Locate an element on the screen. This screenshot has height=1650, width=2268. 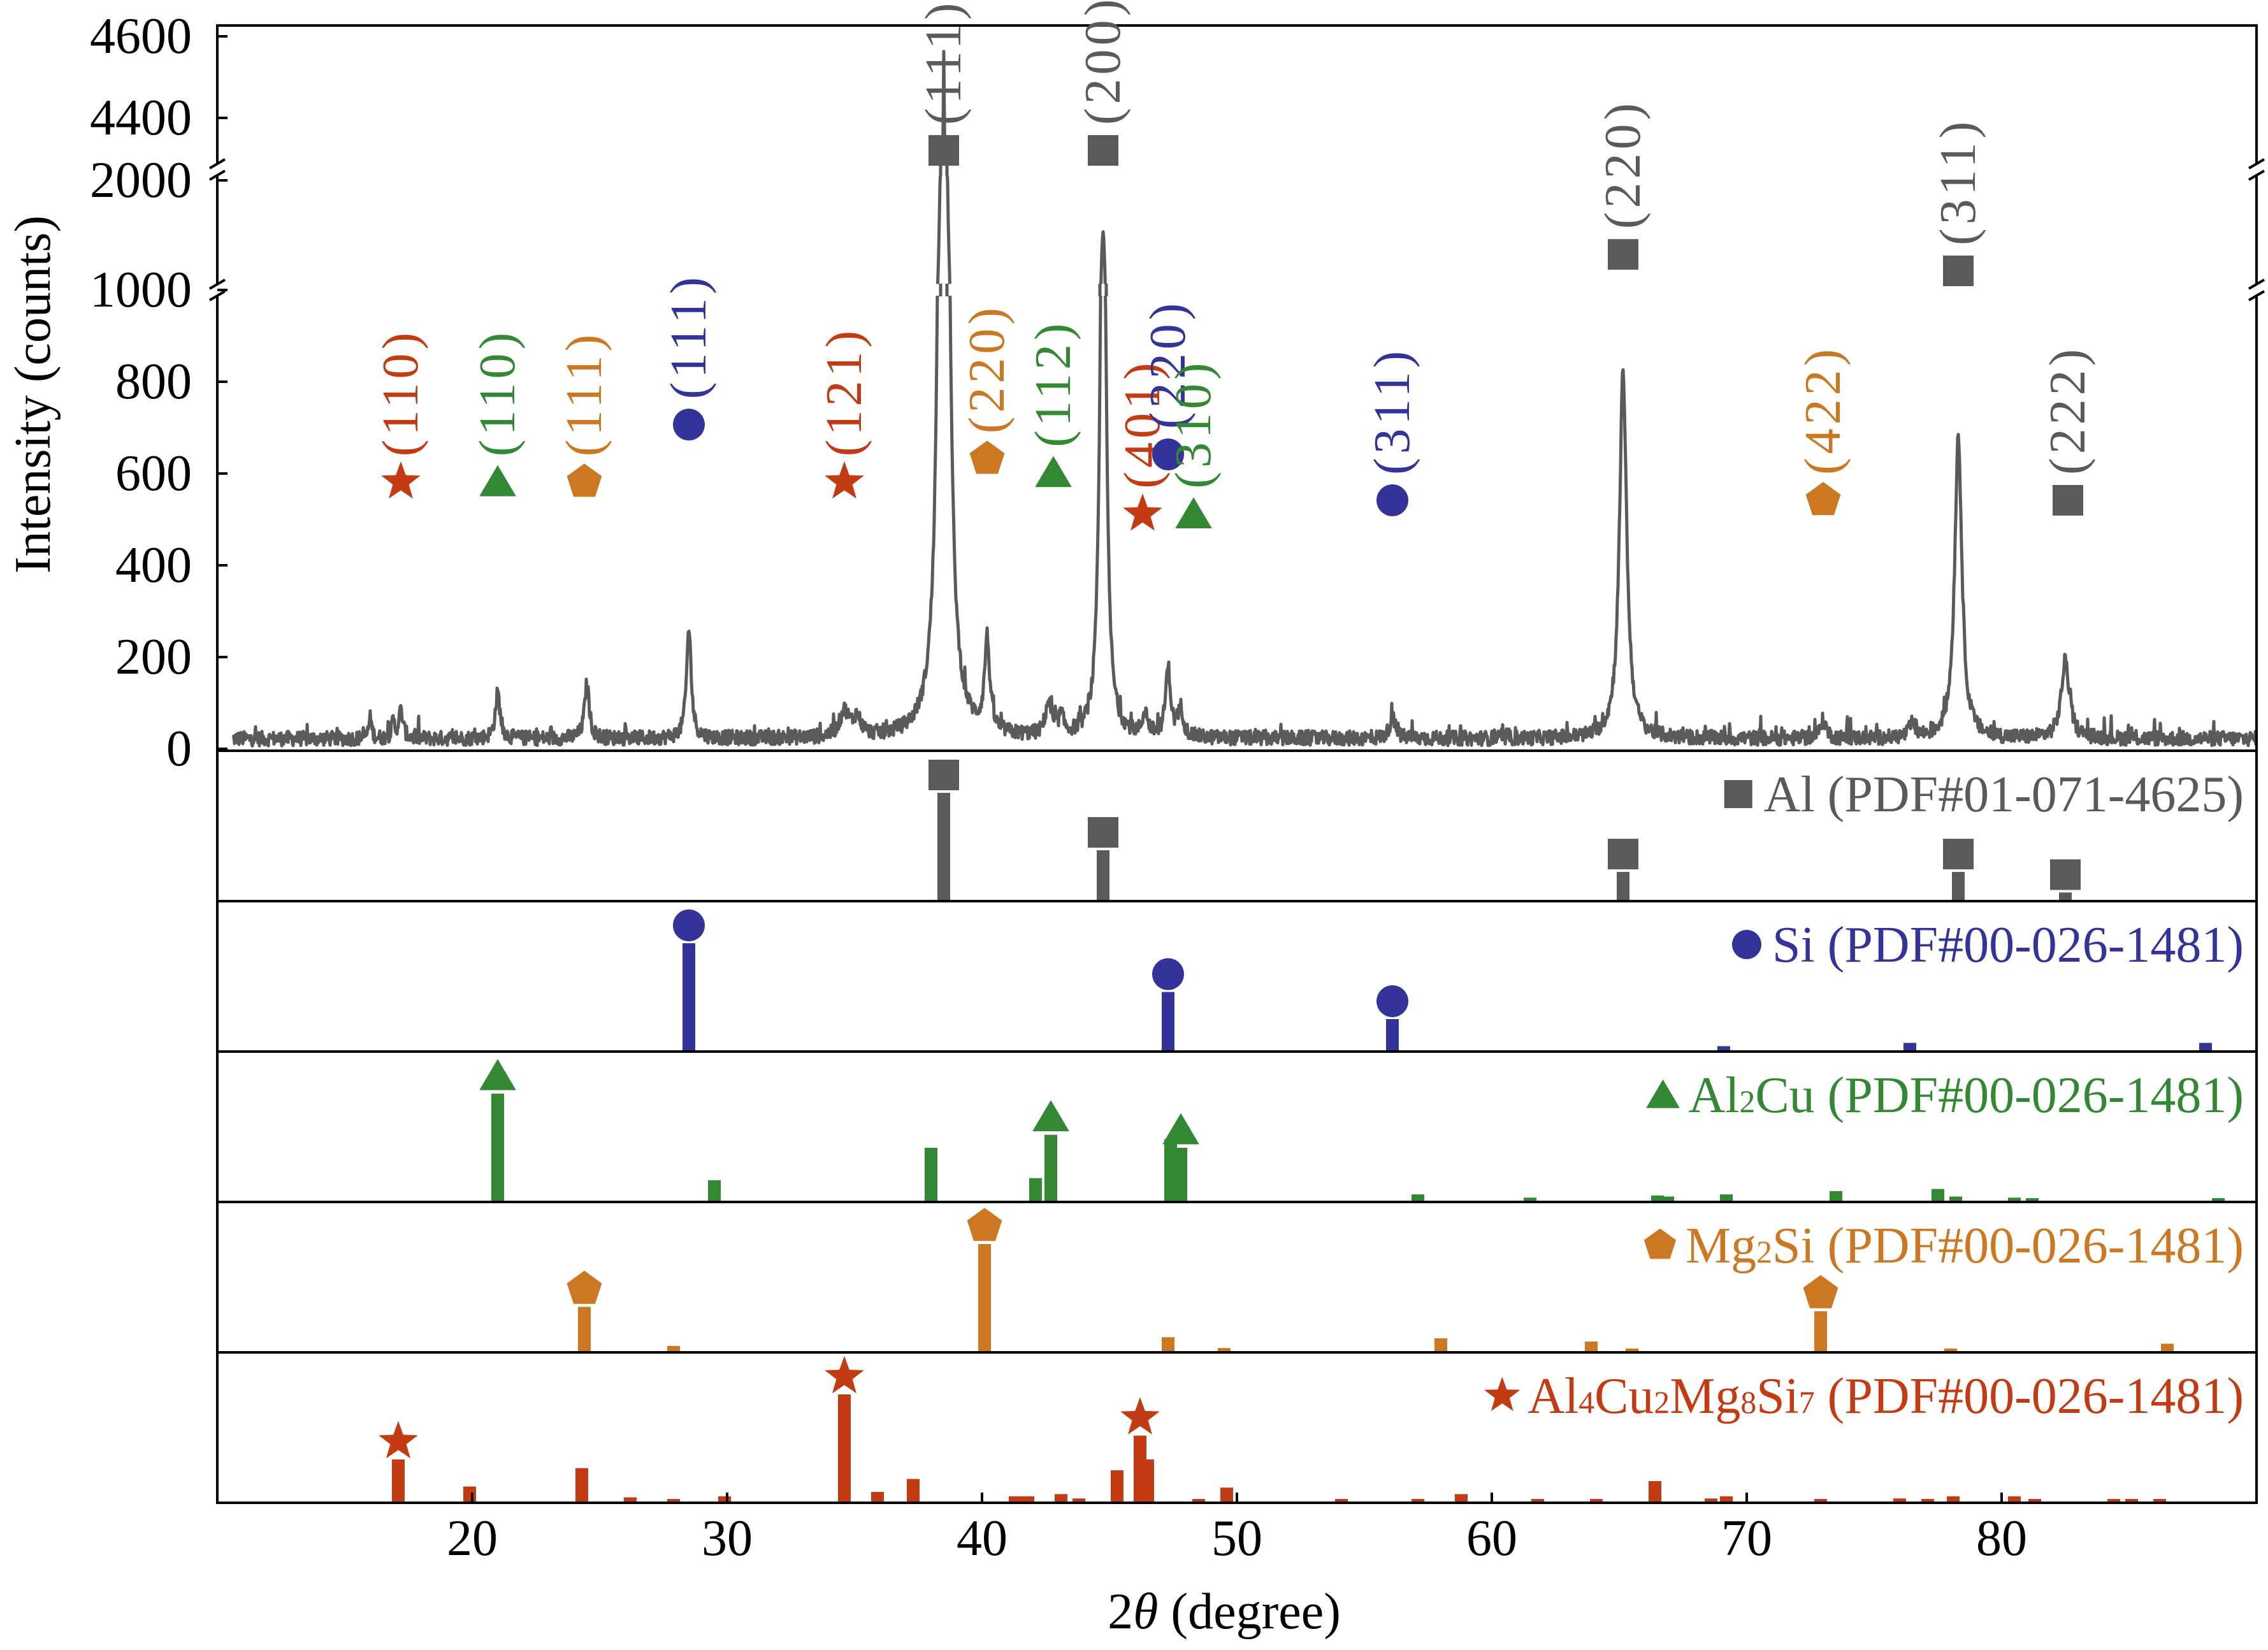
x-tick-label: 20 is located at coordinates (472, 1538).